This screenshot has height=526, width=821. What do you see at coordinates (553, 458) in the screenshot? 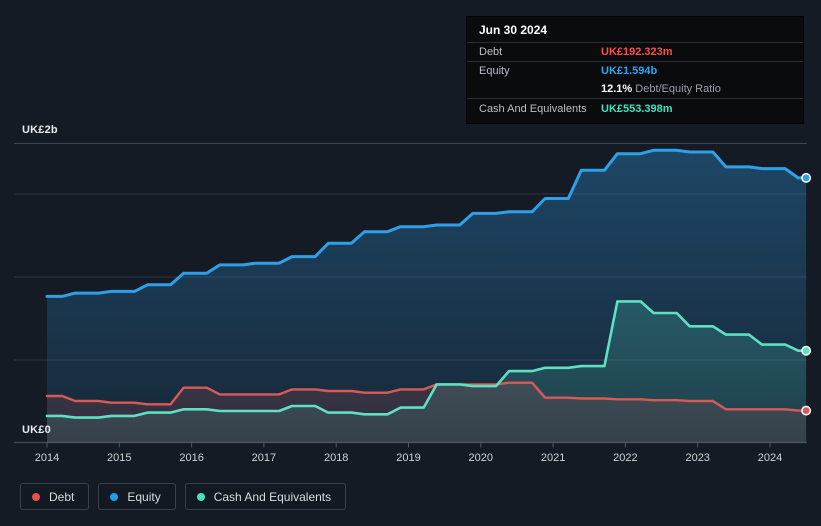
I see `x-axis-tick-label: 2021` at bounding box center [553, 458].